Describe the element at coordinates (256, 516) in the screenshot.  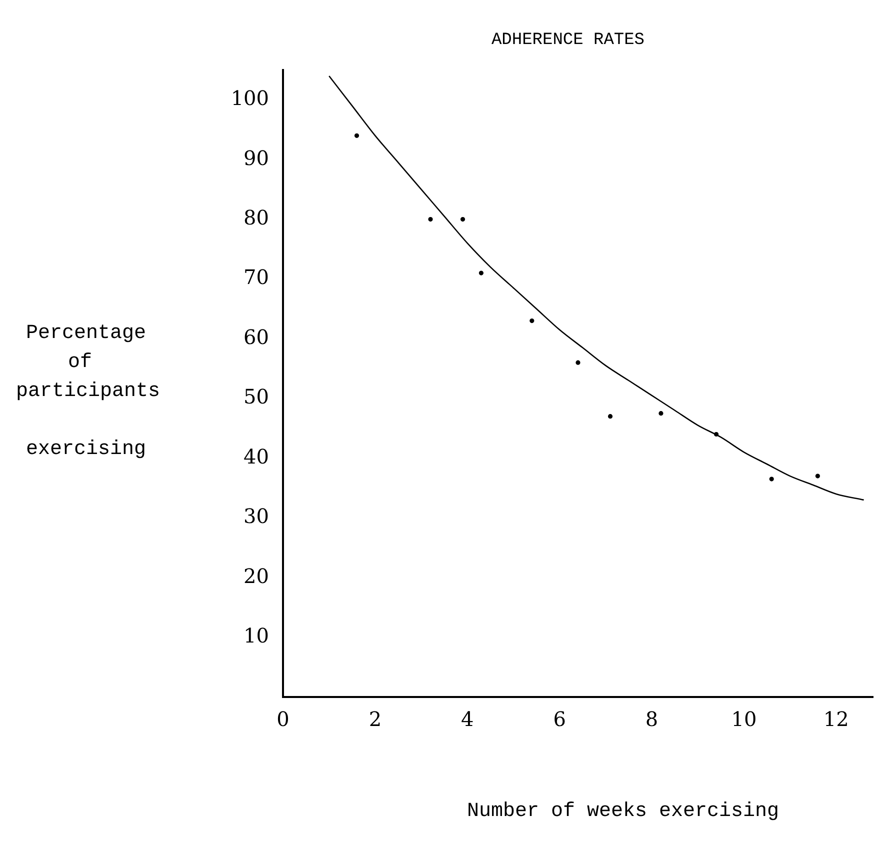
I see `y-tick-label: 30` at that location.